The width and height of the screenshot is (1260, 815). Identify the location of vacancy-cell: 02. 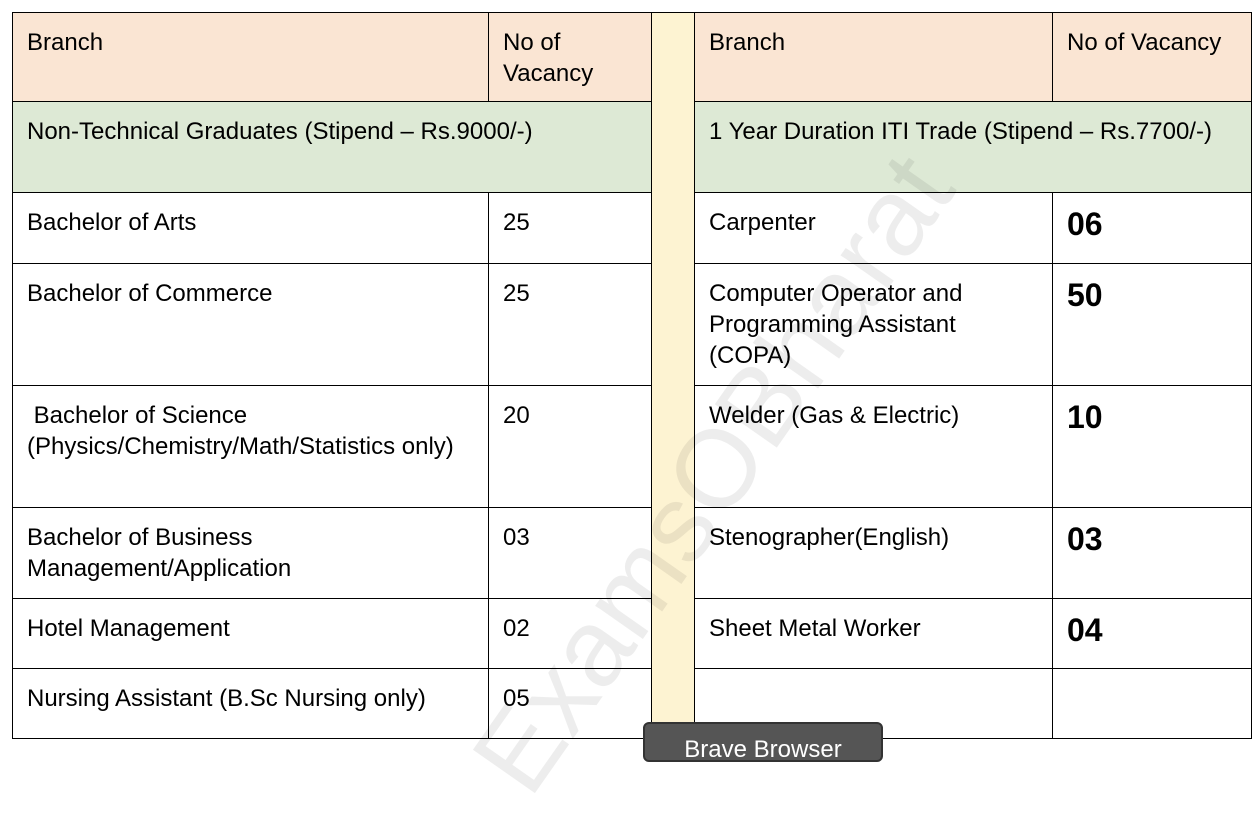
(570, 633).